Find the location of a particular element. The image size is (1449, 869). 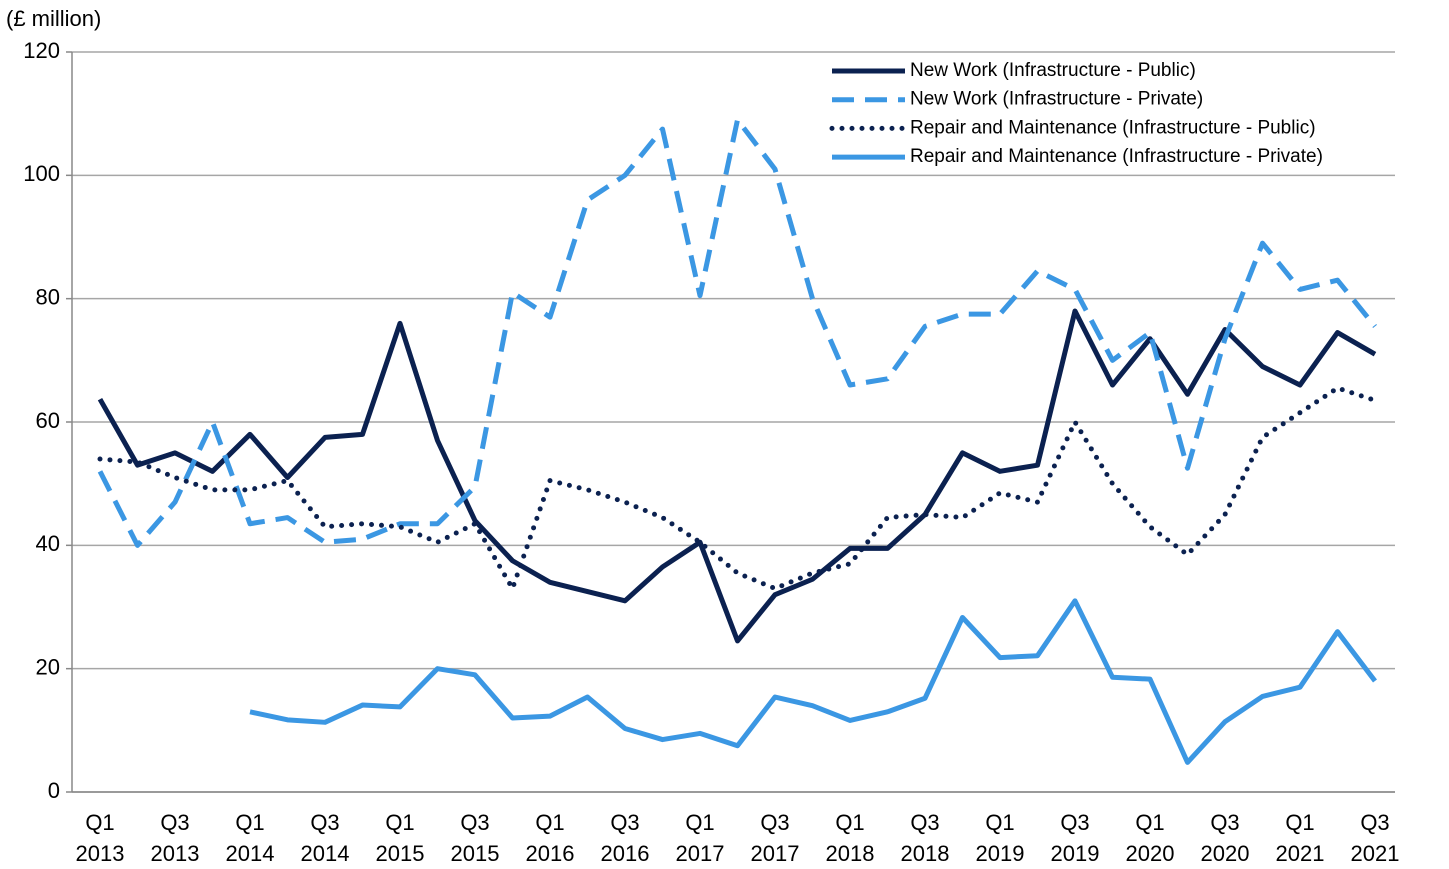

y-tick-label: 100 is located at coordinates (41, 173).